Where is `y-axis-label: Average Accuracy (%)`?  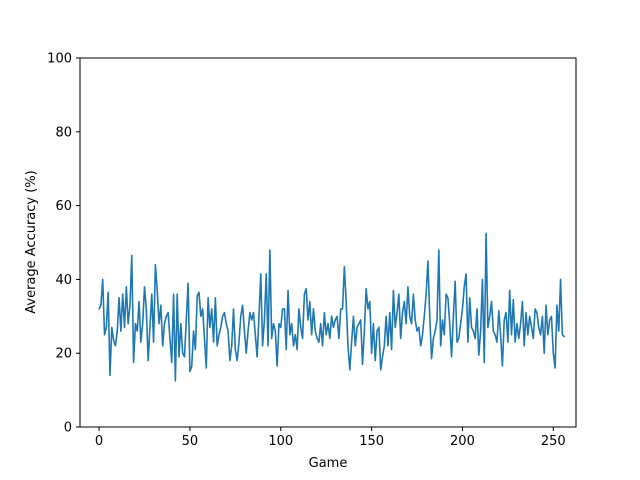
y-axis-label: Average Accuracy (%) is located at coordinates (31, 242).